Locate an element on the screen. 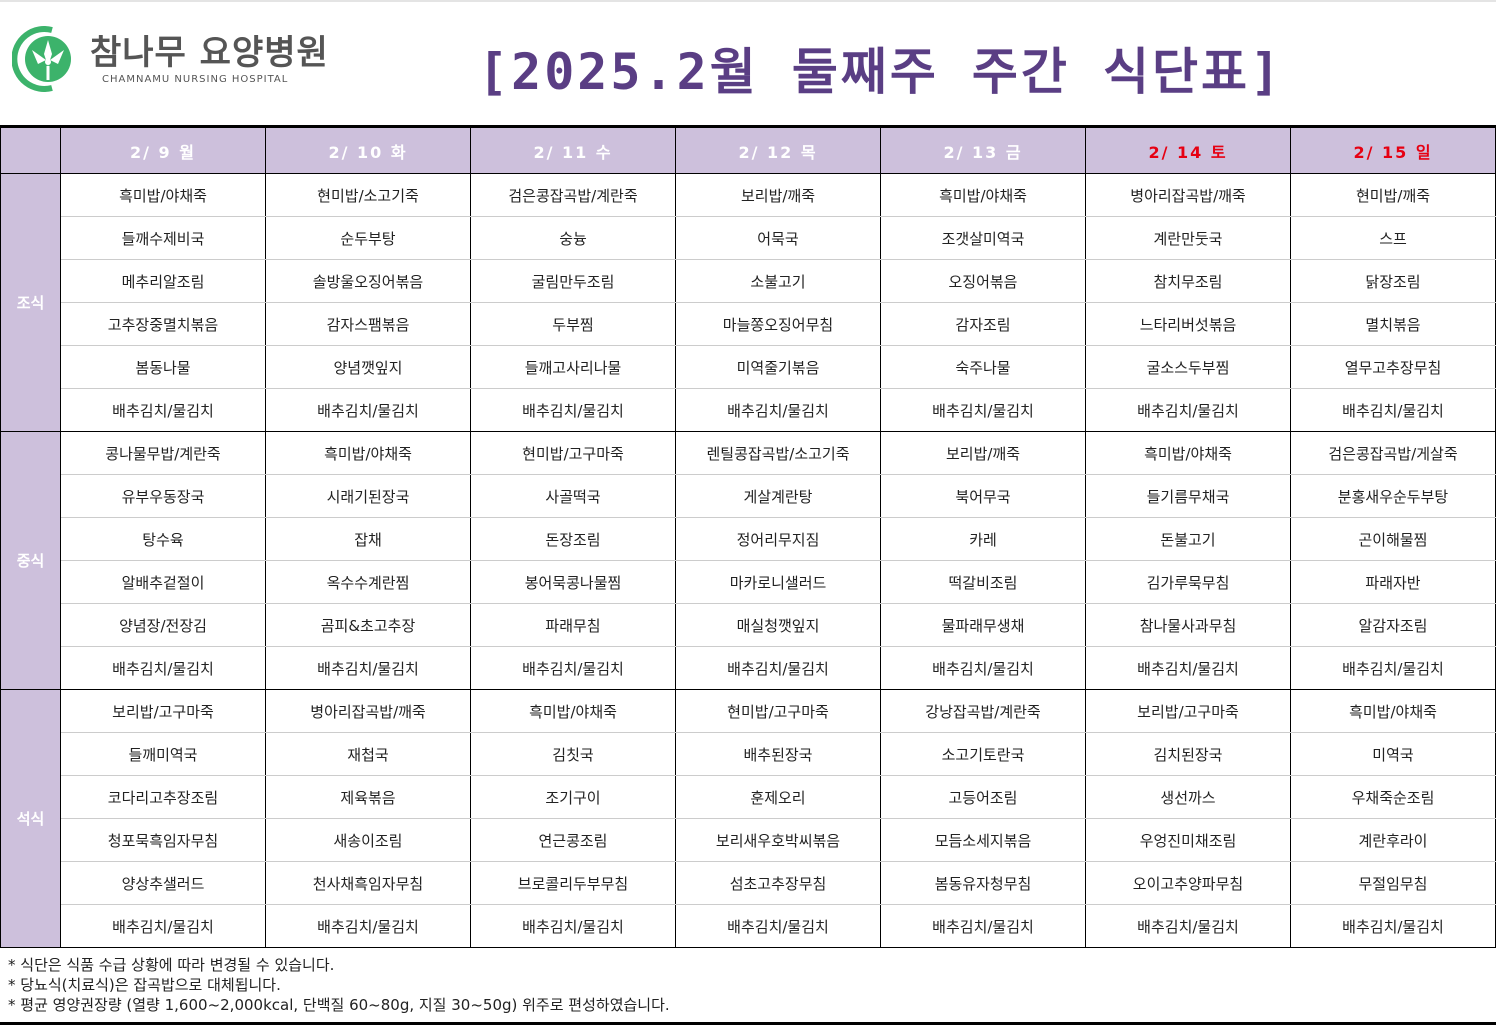 The height and width of the screenshot is (1025, 1496). menu-cell: 브로콜리두부무침 is located at coordinates (573, 883).